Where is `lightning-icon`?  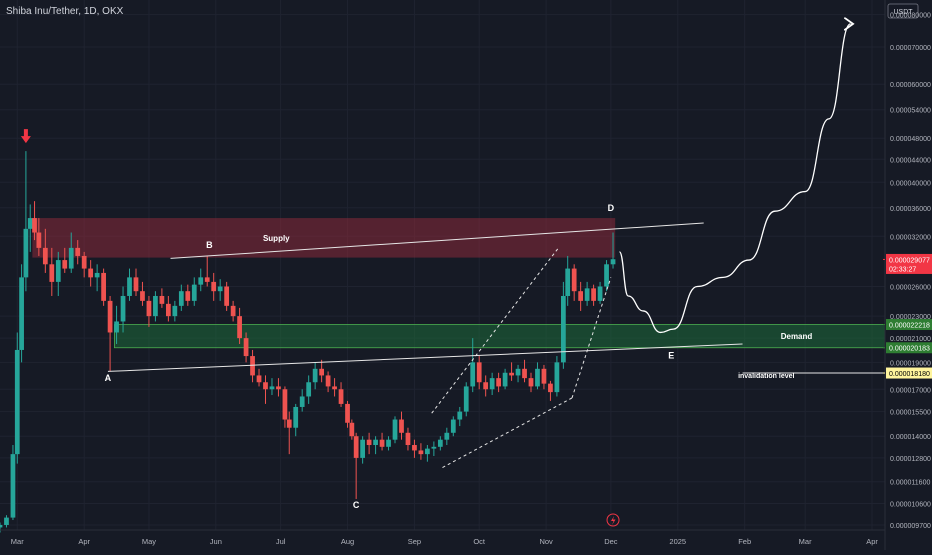 lightning-icon is located at coordinates (613, 520).